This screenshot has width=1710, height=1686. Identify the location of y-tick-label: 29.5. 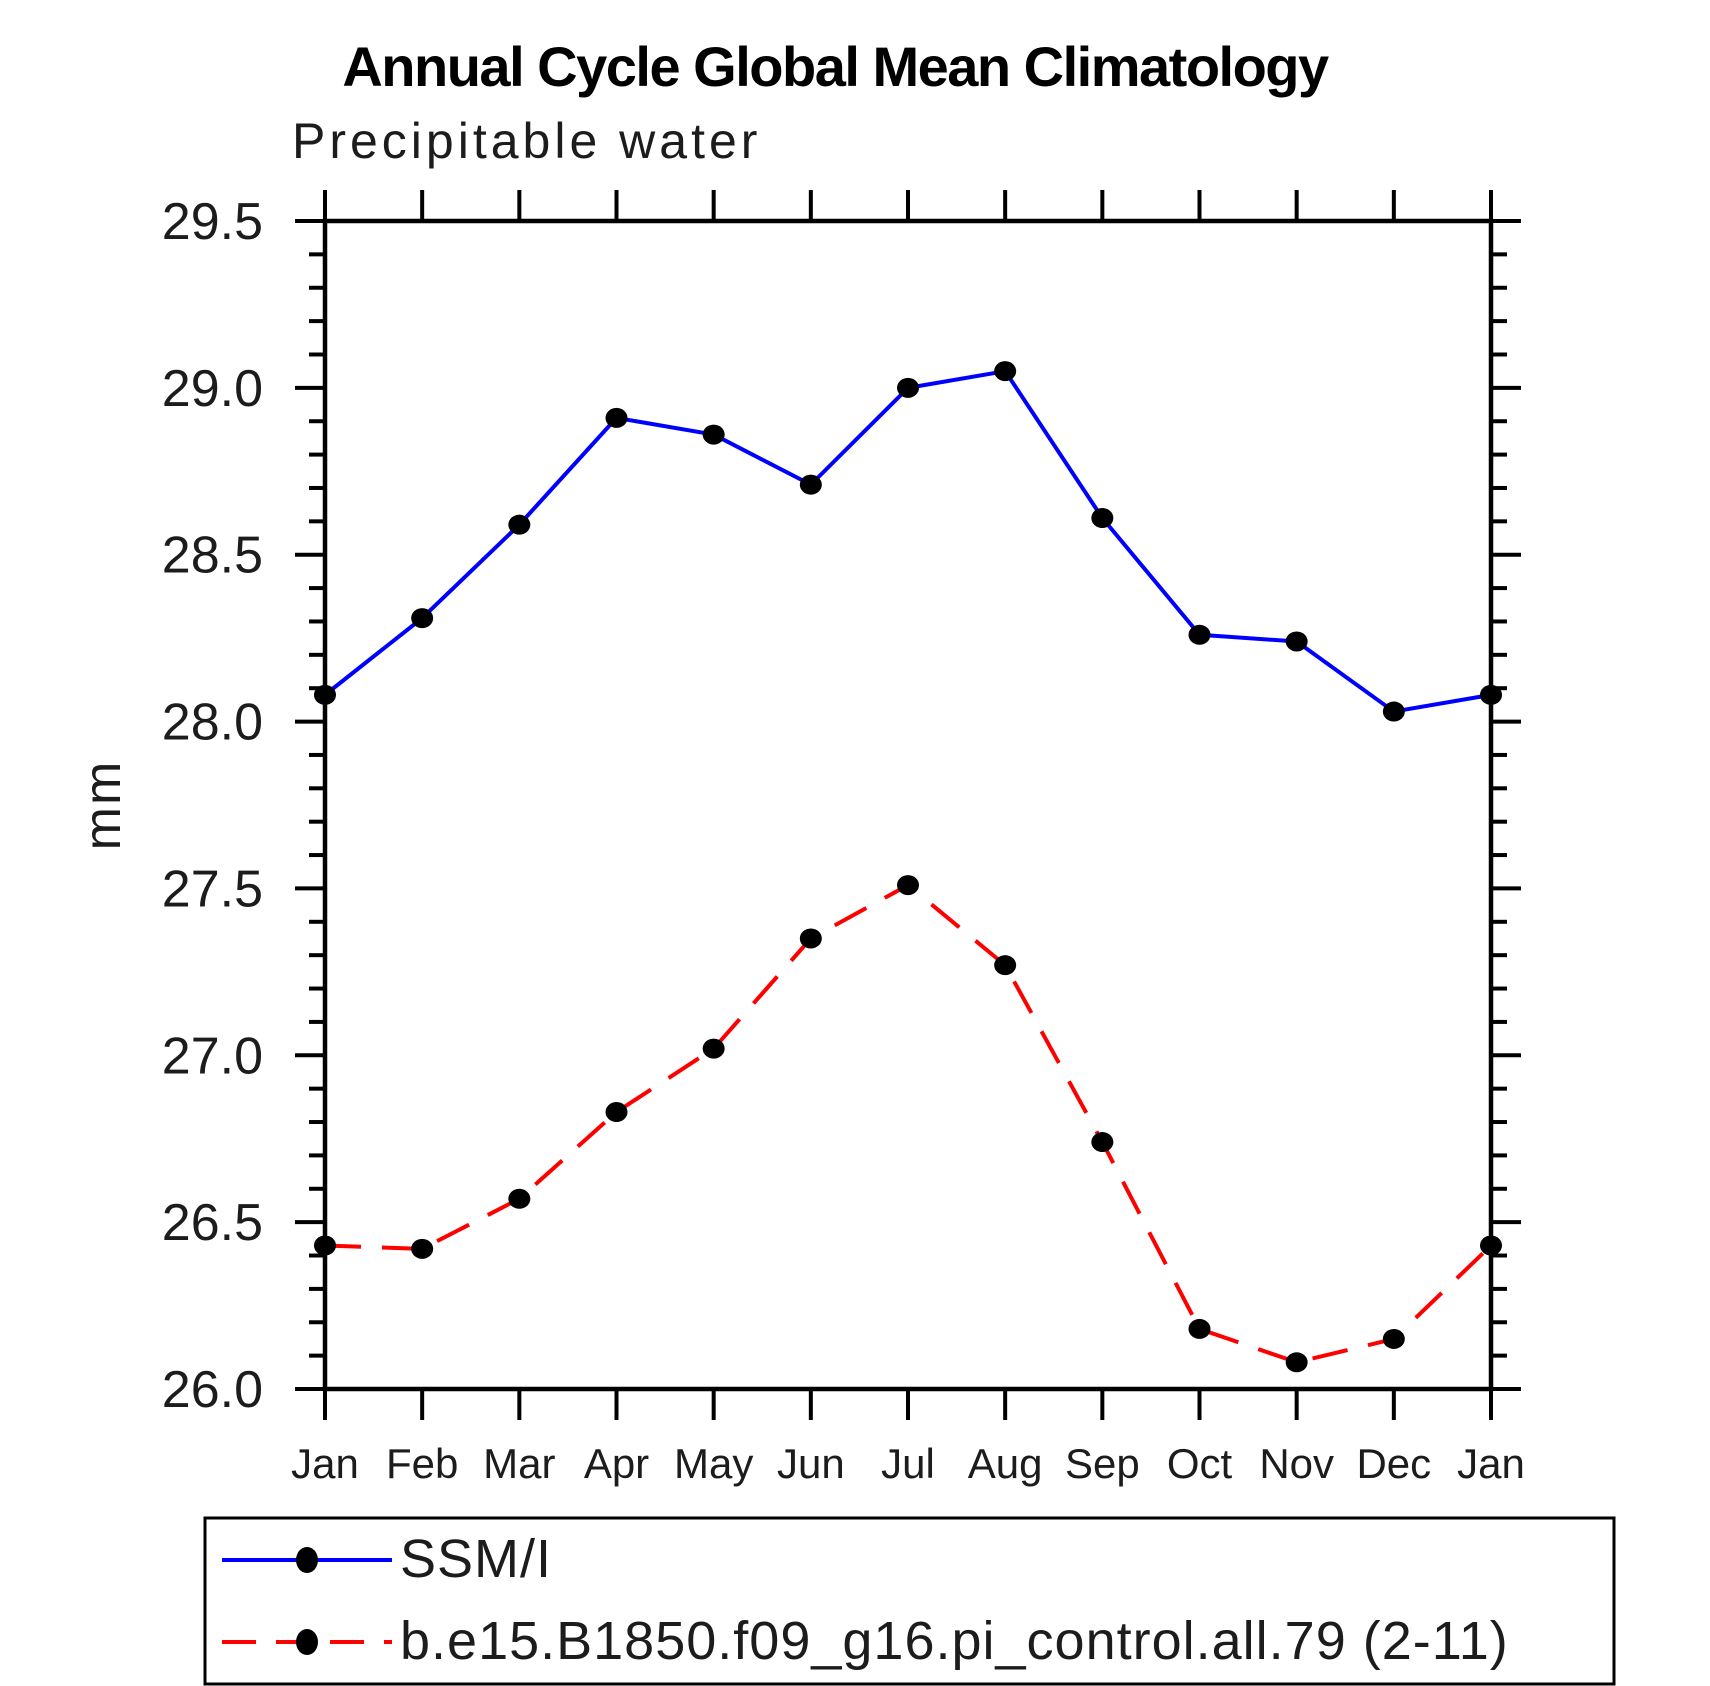
(212, 222).